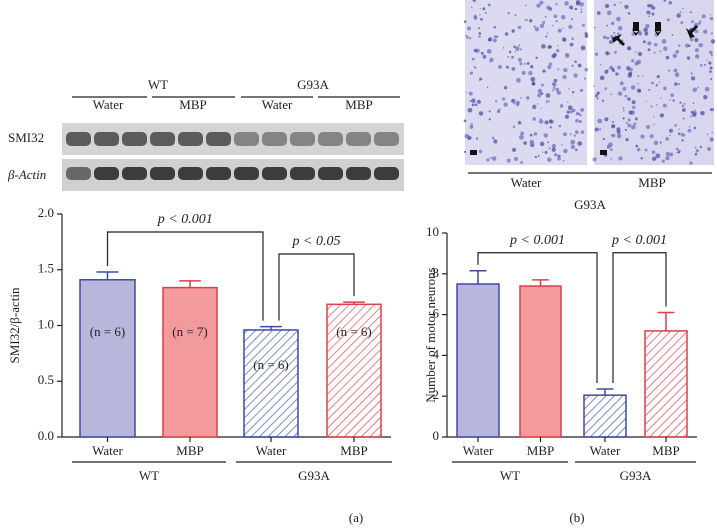 The image size is (717, 529). Describe the element at coordinates (46, 212) in the screenshot. I see `y-tick-label: 2.0` at that location.